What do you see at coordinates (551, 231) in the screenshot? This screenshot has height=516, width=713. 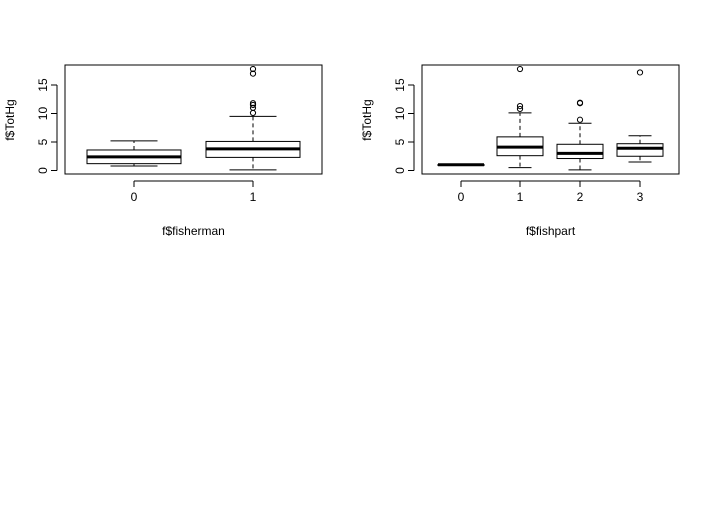 I see `x-axis-label: f$fishpart` at bounding box center [551, 231].